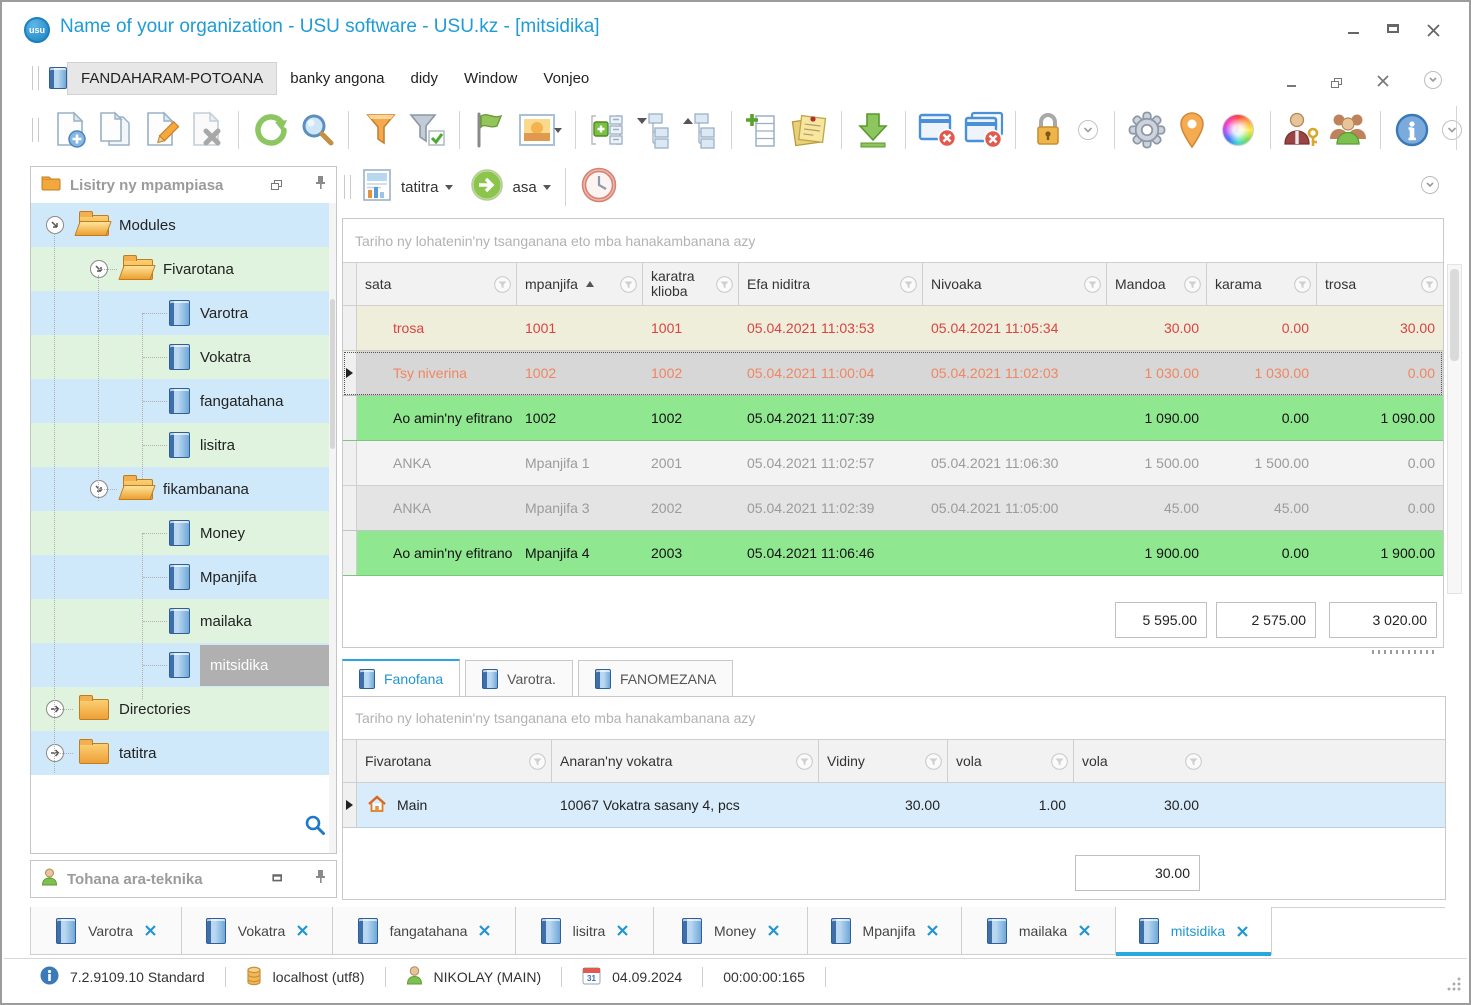 The width and height of the screenshot is (1471, 1005). I want to click on collapse-tree-icon, so click(653, 130).